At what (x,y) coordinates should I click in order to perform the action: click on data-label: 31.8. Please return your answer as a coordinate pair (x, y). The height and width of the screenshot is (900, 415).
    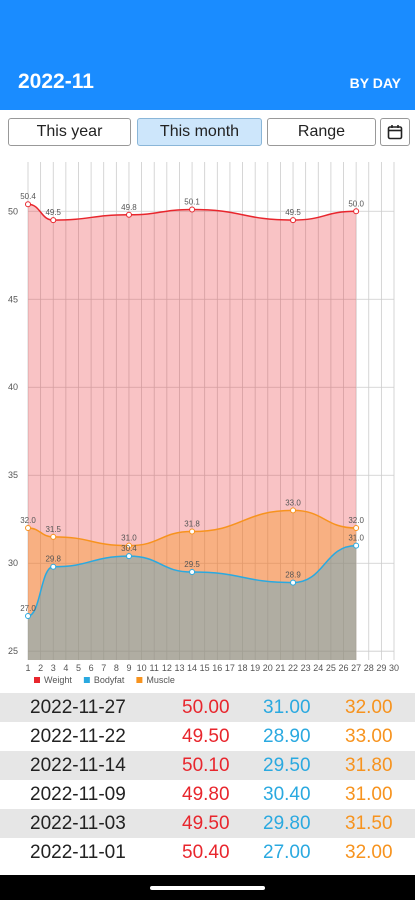
    Looking at the image, I should click on (192, 524).